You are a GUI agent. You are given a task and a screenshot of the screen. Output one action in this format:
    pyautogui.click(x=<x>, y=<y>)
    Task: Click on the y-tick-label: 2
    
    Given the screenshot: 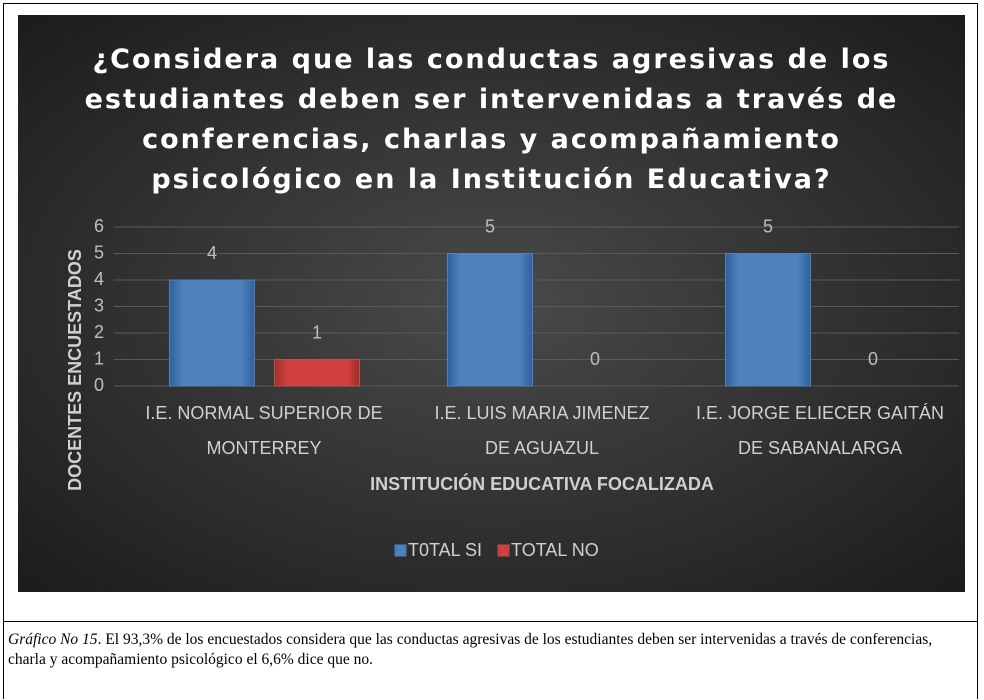 What is the action you would take?
    pyautogui.click(x=99, y=332)
    